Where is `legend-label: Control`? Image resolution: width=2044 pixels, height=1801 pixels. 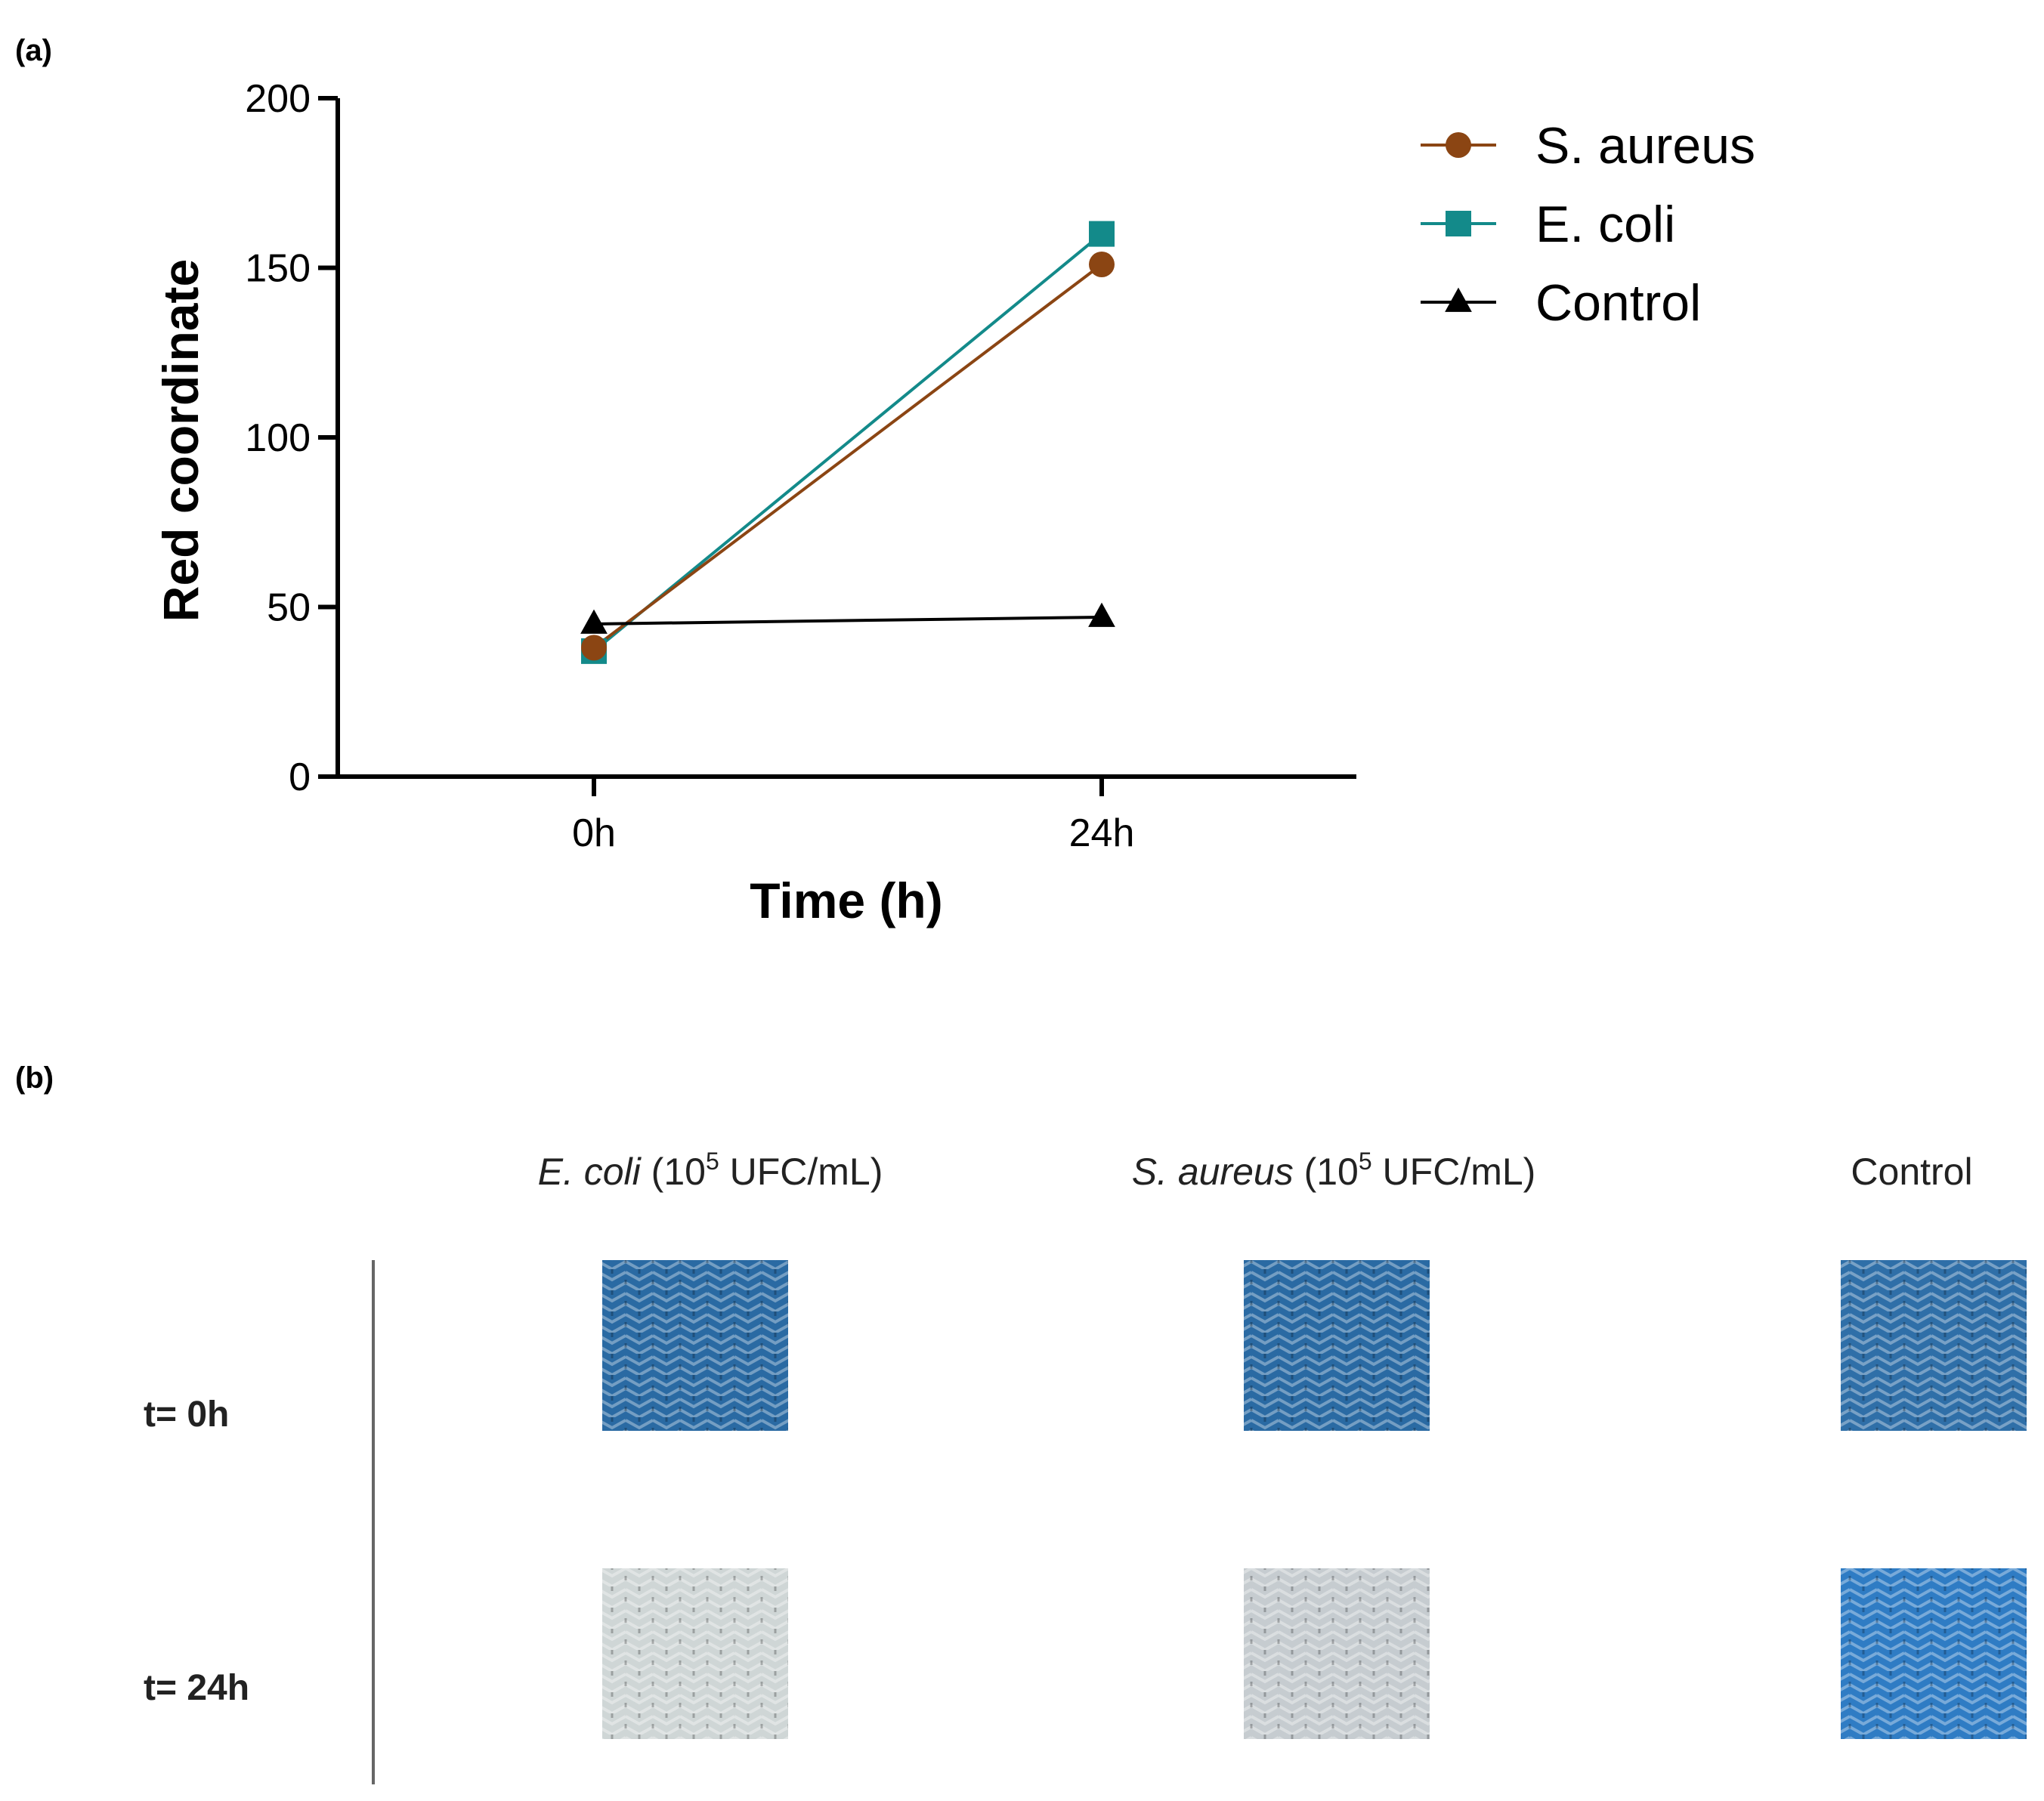 legend-label: Control is located at coordinates (1618, 303).